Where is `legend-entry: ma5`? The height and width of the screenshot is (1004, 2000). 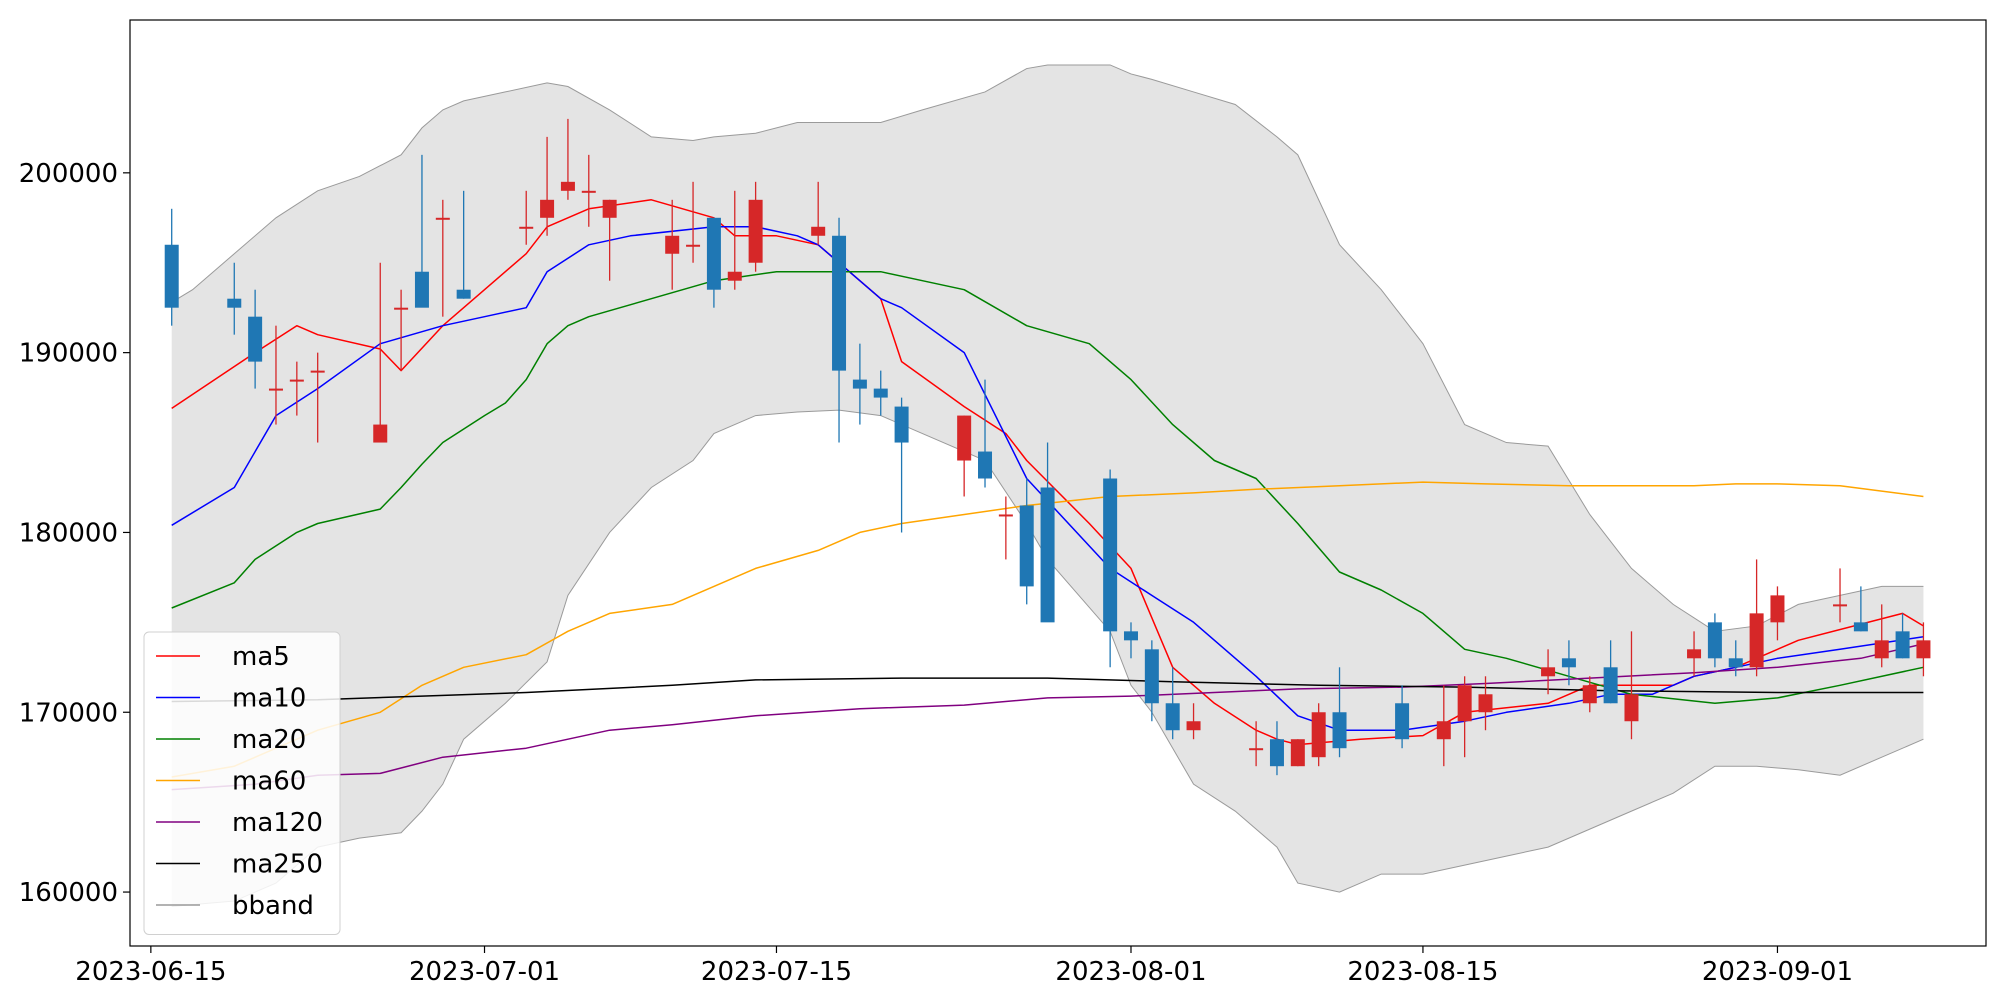
legend-entry: ma5 is located at coordinates (223, 657).